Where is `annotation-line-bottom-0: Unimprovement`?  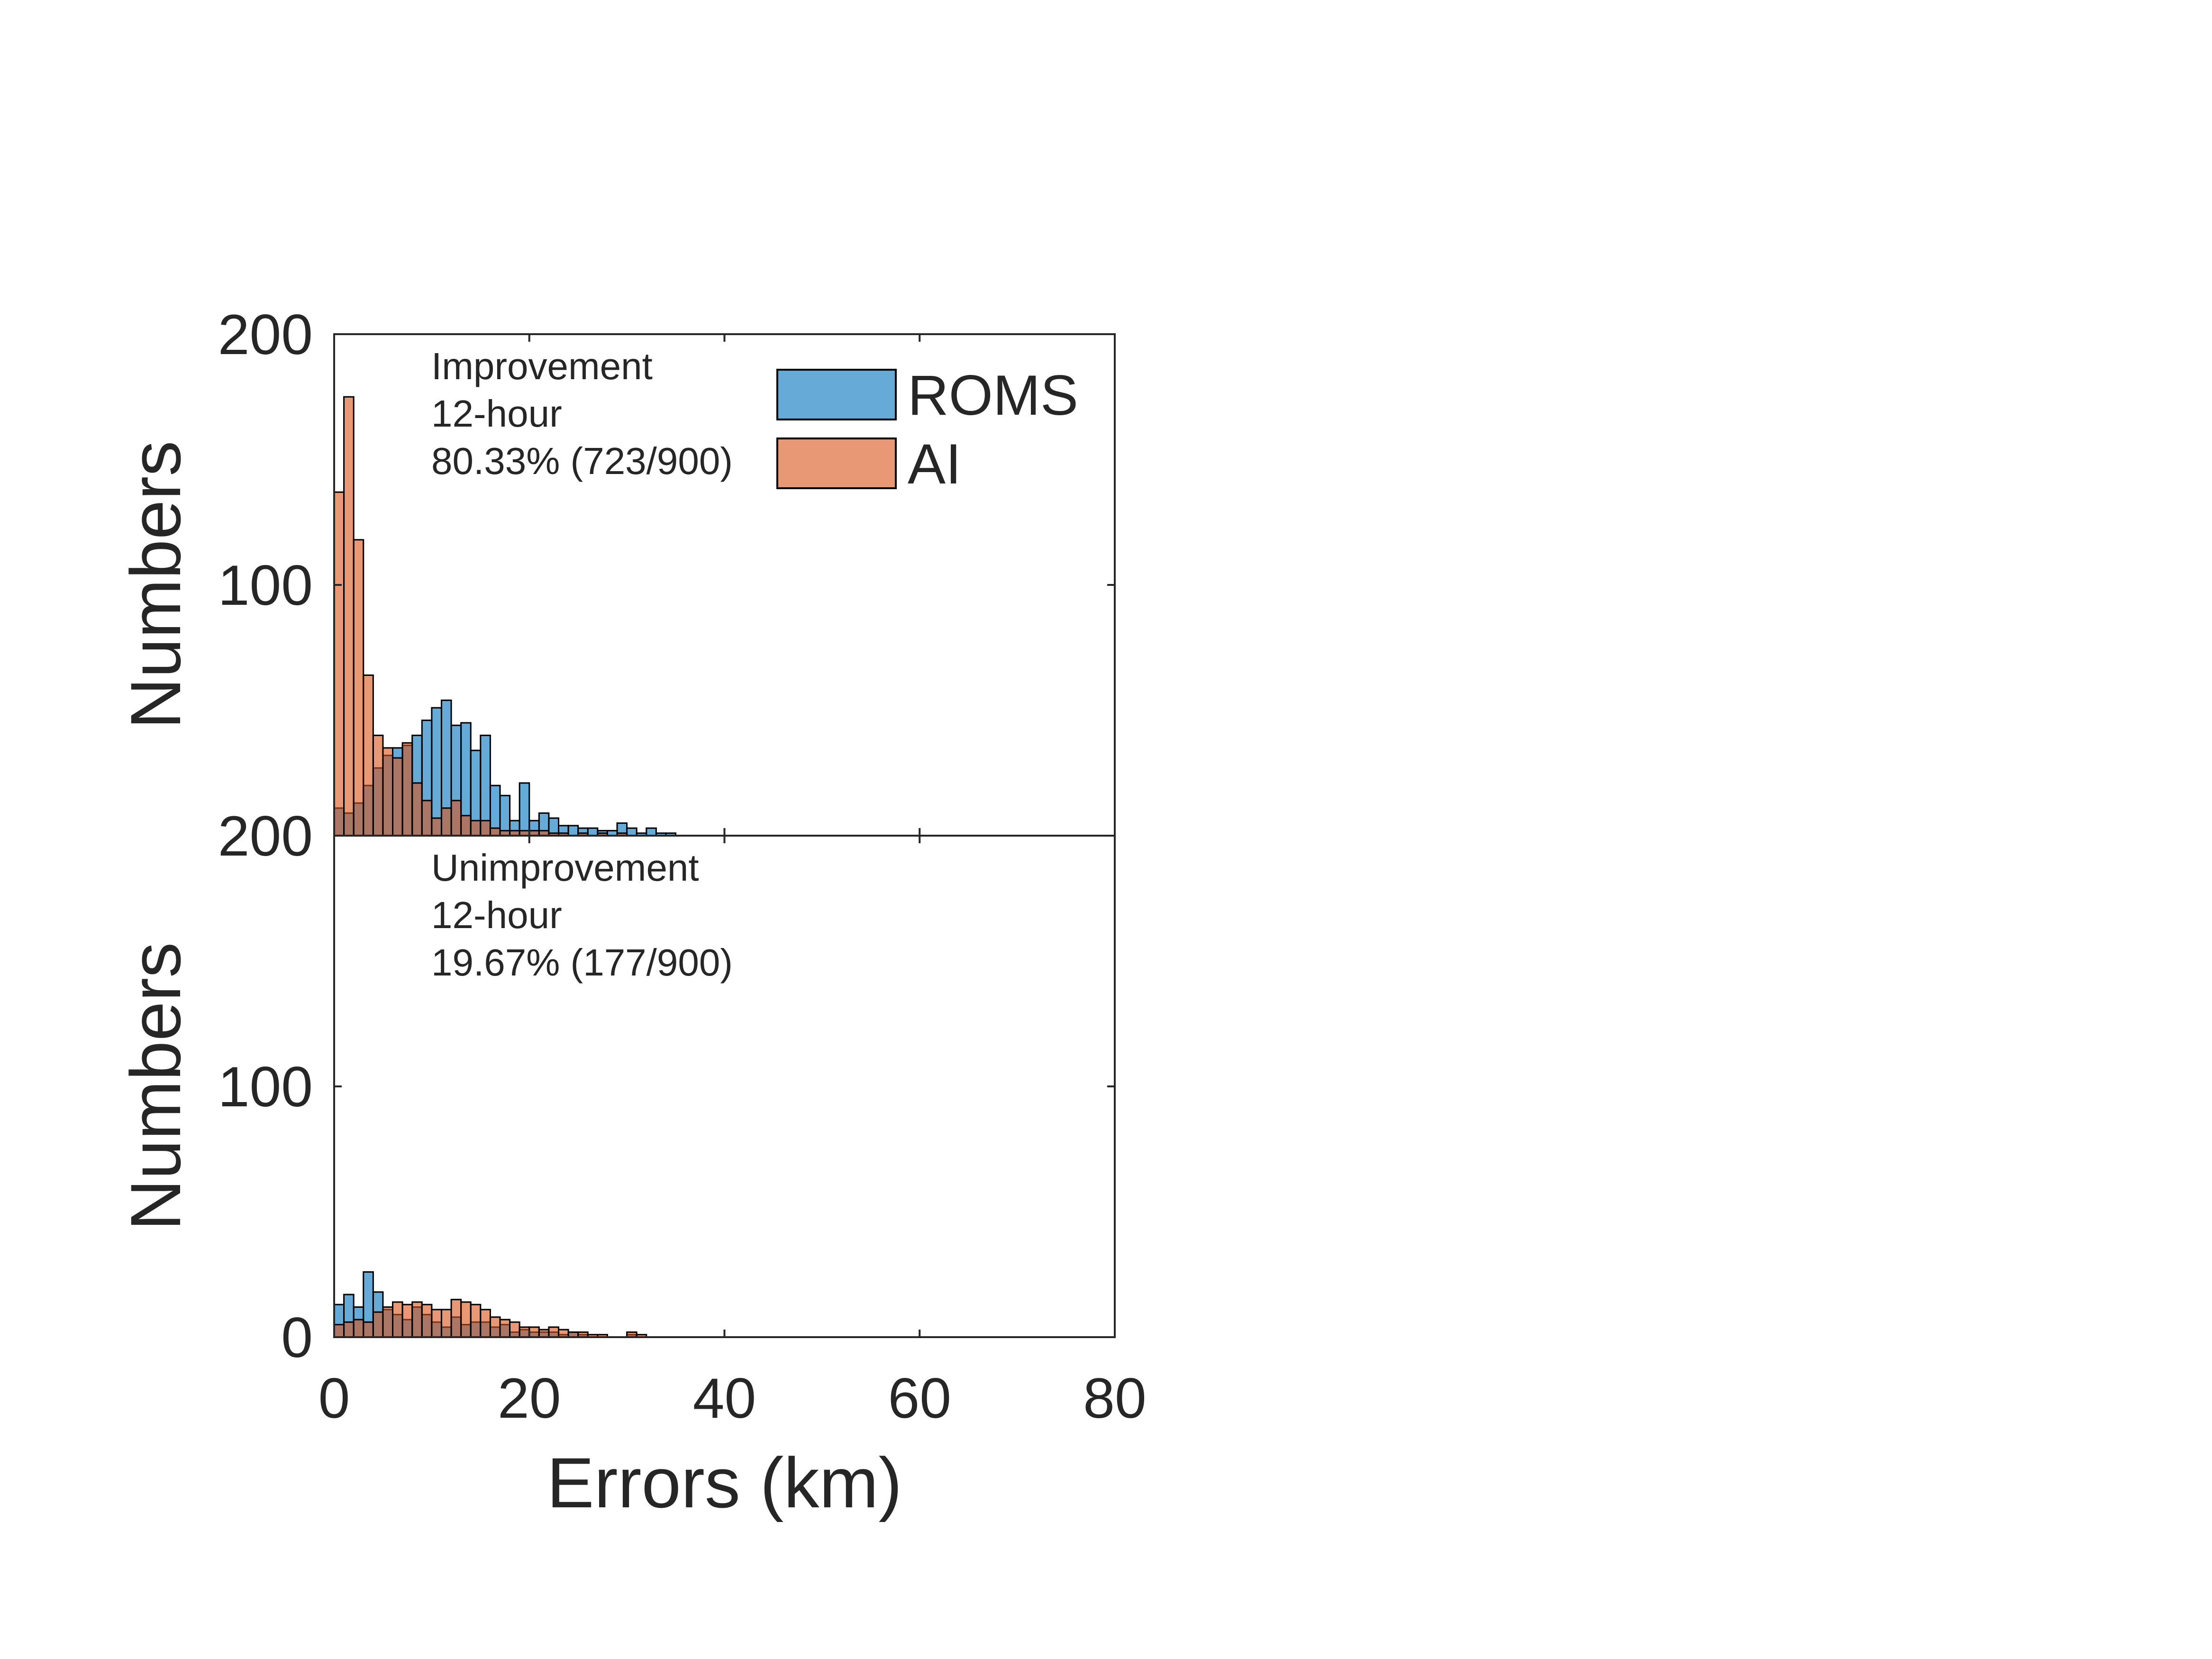
annotation-line-bottom-0: Unimprovement is located at coordinates (565, 868).